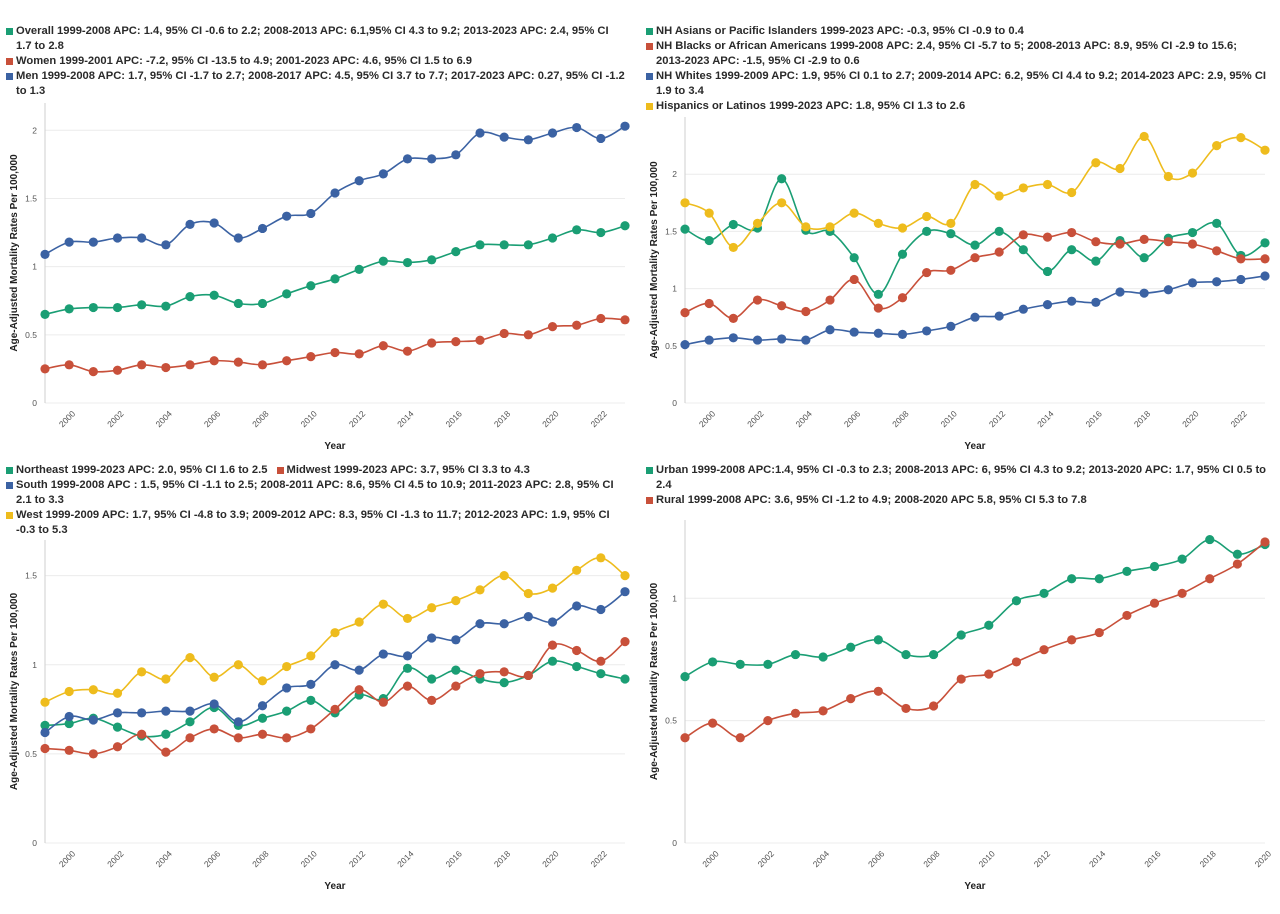 The width and height of the screenshot is (1280, 914). What do you see at coordinates (674, 403) in the screenshot?
I see `y-tick-label: 0` at bounding box center [674, 403].